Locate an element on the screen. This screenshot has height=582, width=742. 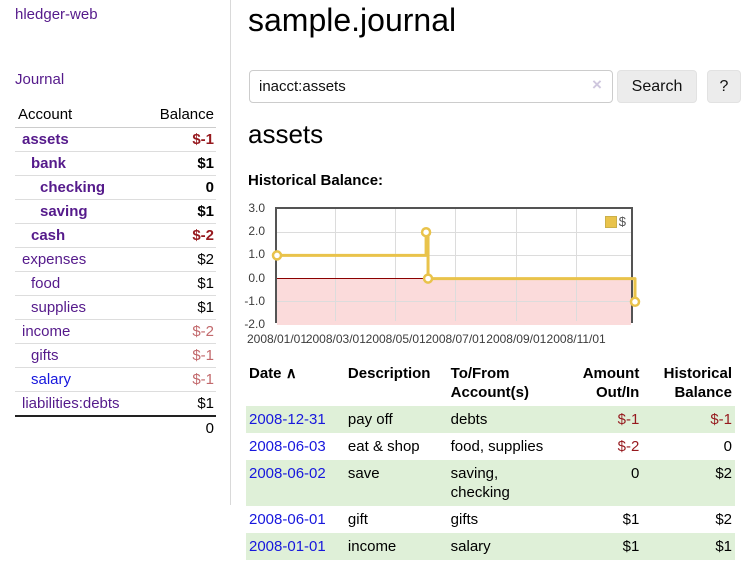
transaction-amount: $1 is located at coordinates (631, 546).